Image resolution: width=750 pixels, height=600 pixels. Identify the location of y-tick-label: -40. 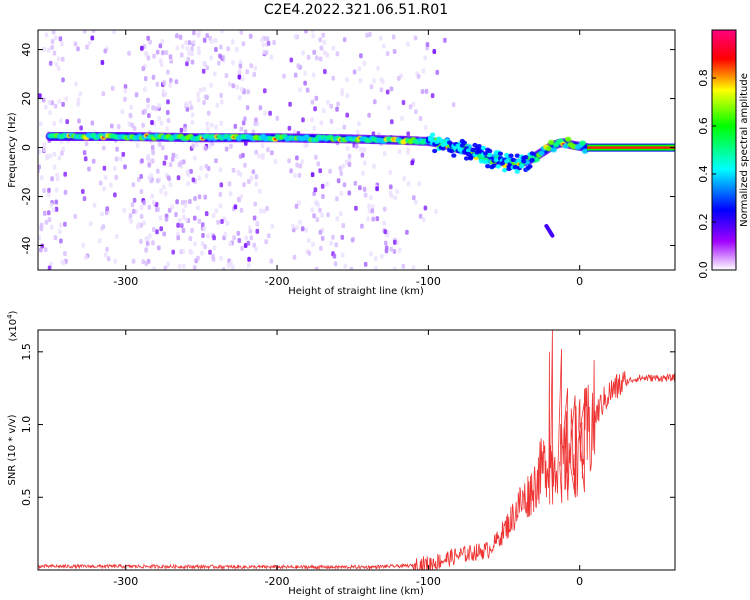
(26, 246).